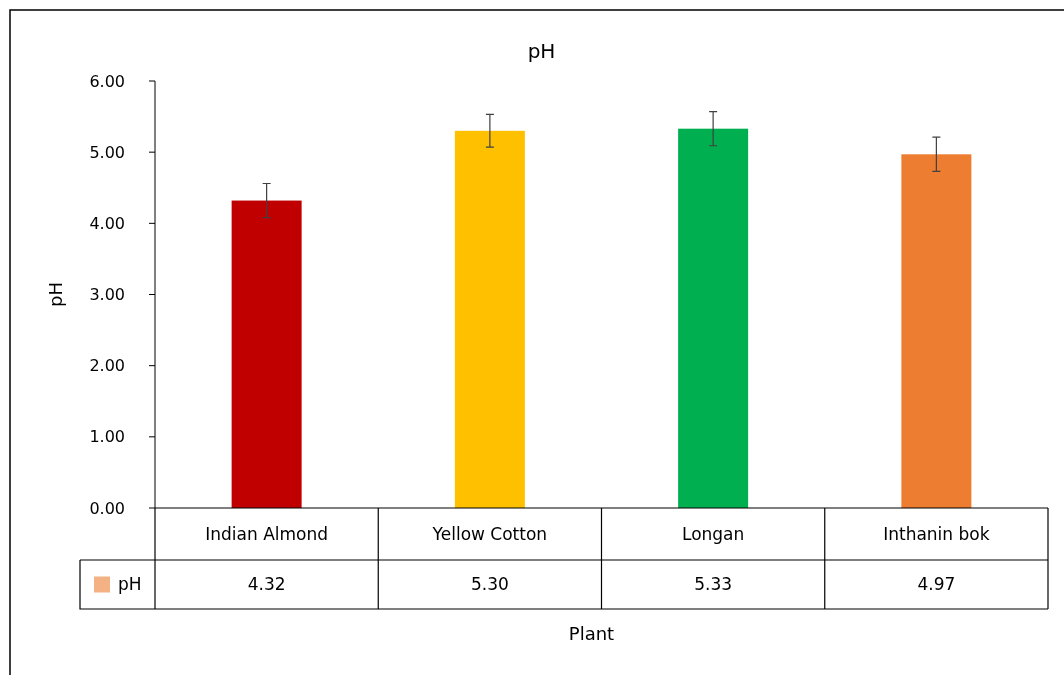  What do you see at coordinates (936, 584) in the screenshot?
I see `text: 4.97` at bounding box center [936, 584].